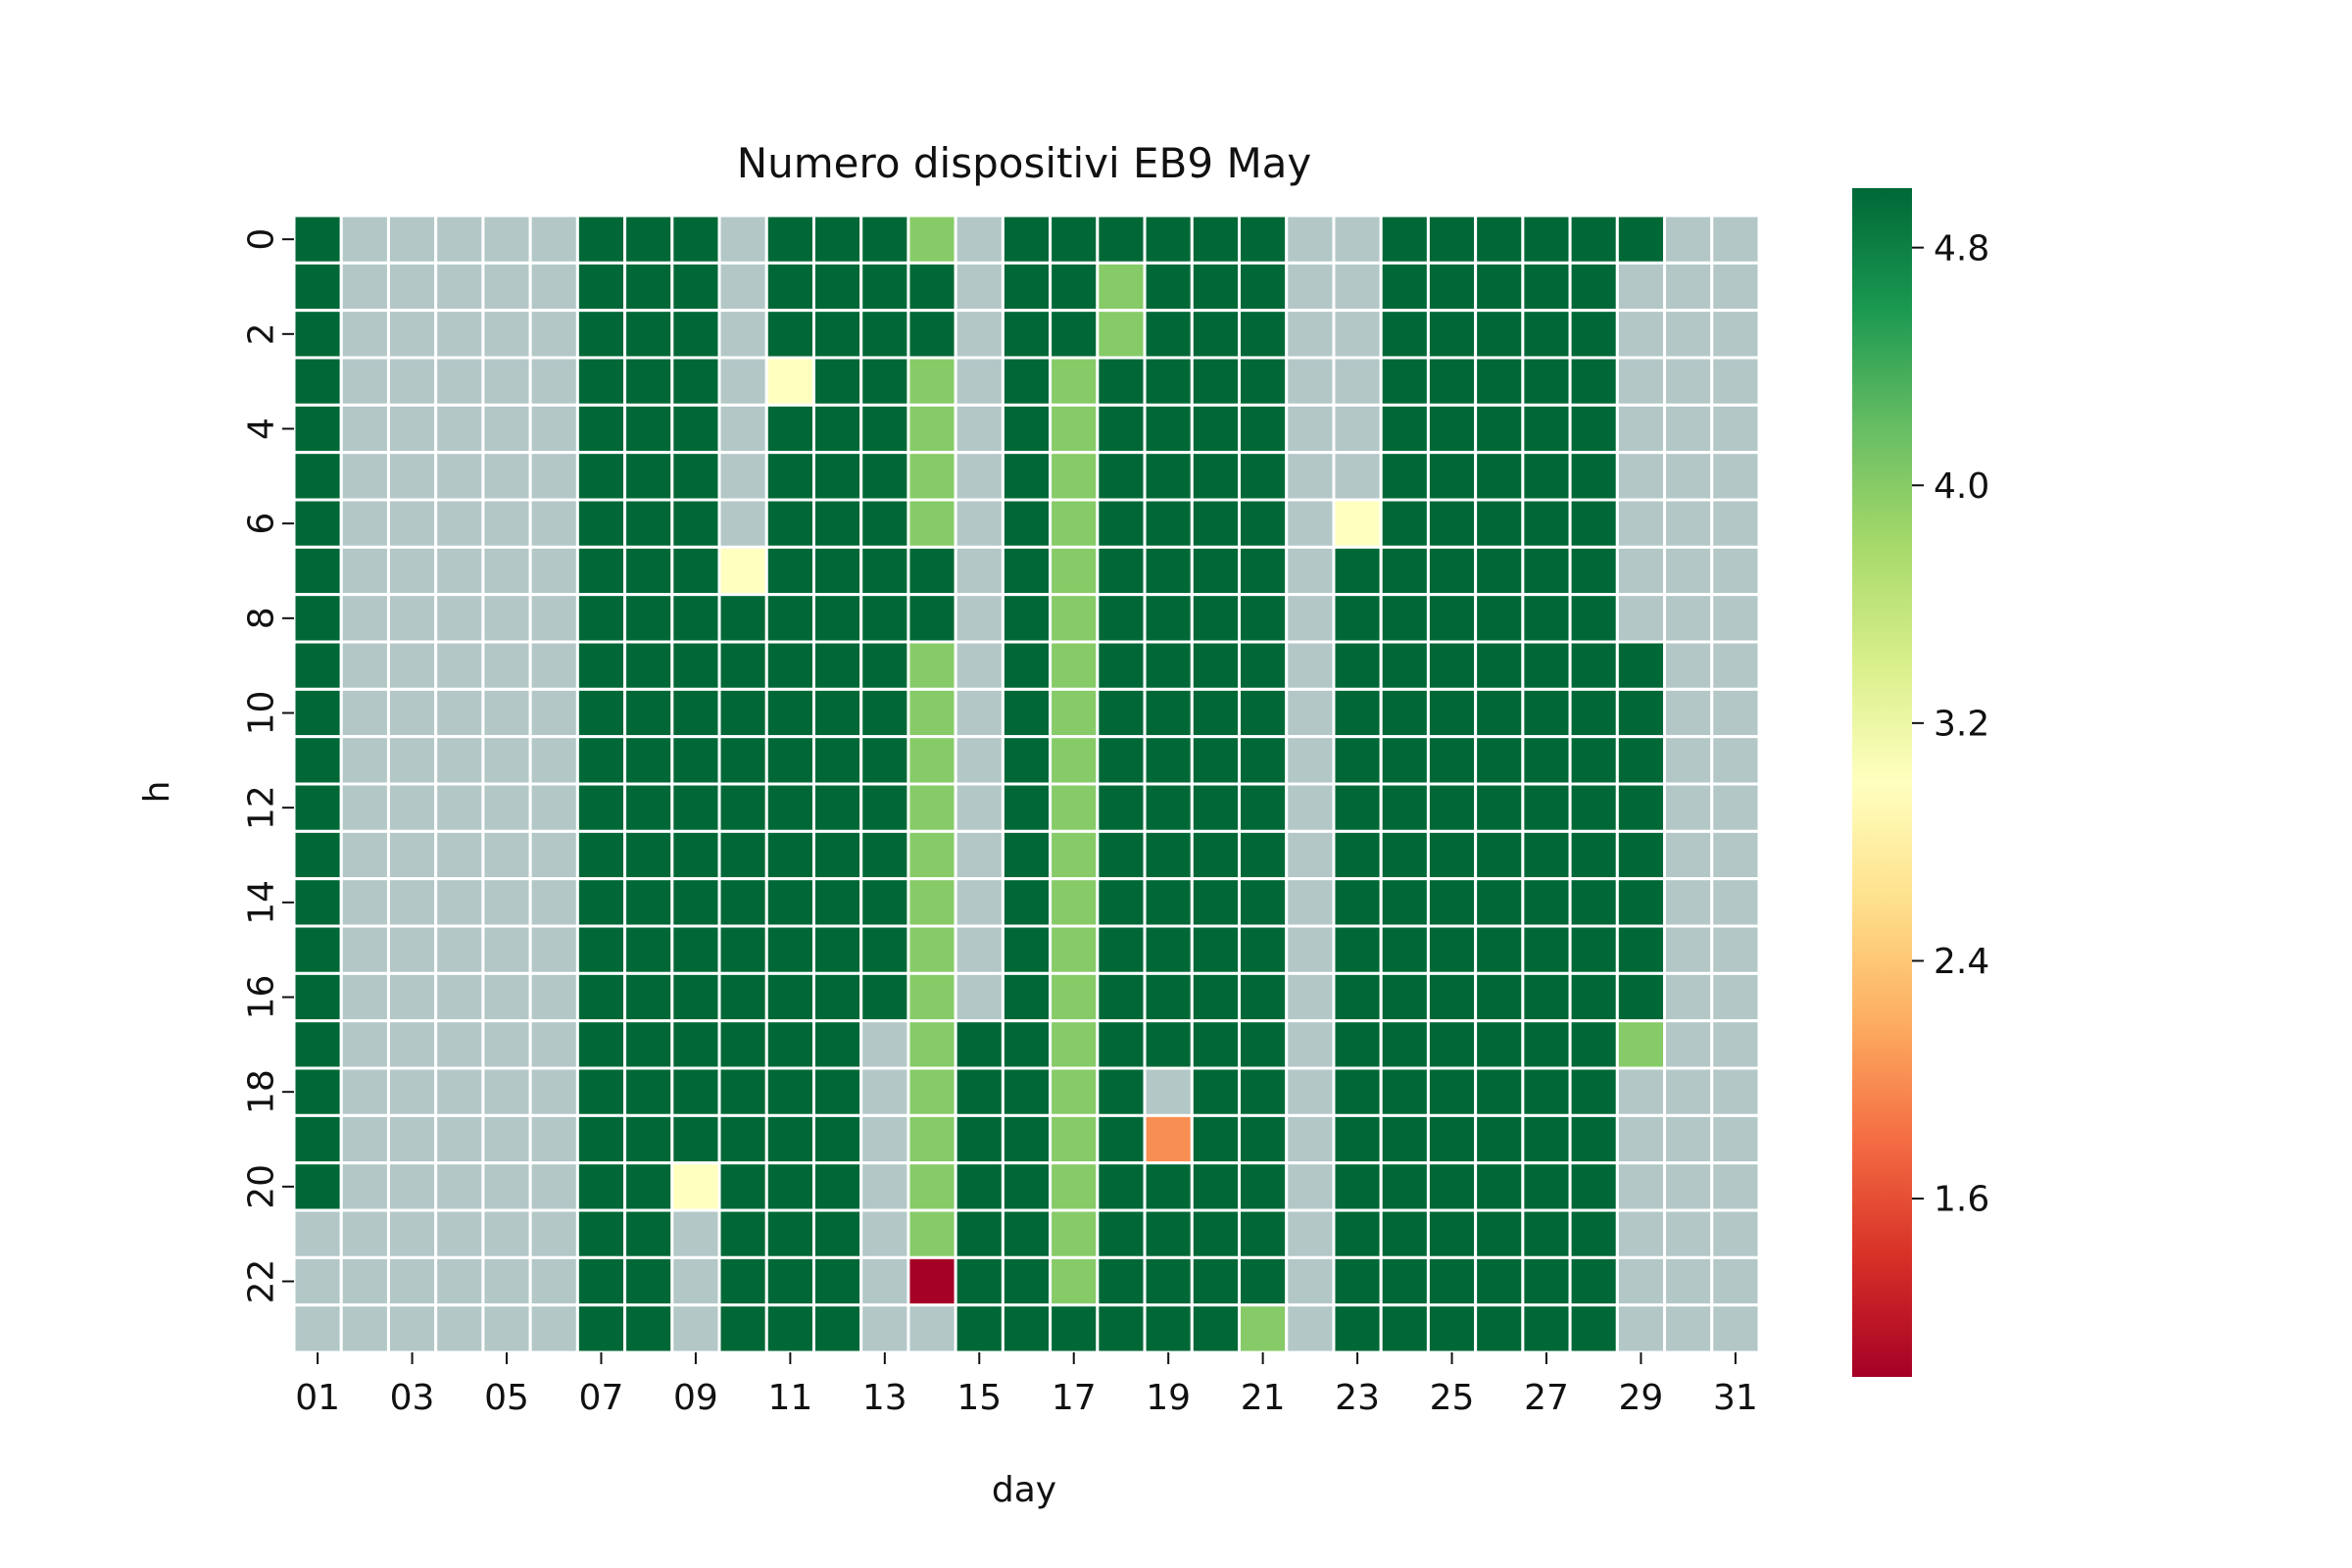 The width and height of the screenshot is (2352, 1568). What do you see at coordinates (979, 1398) in the screenshot?
I see `x-tick-label: 15` at bounding box center [979, 1398].